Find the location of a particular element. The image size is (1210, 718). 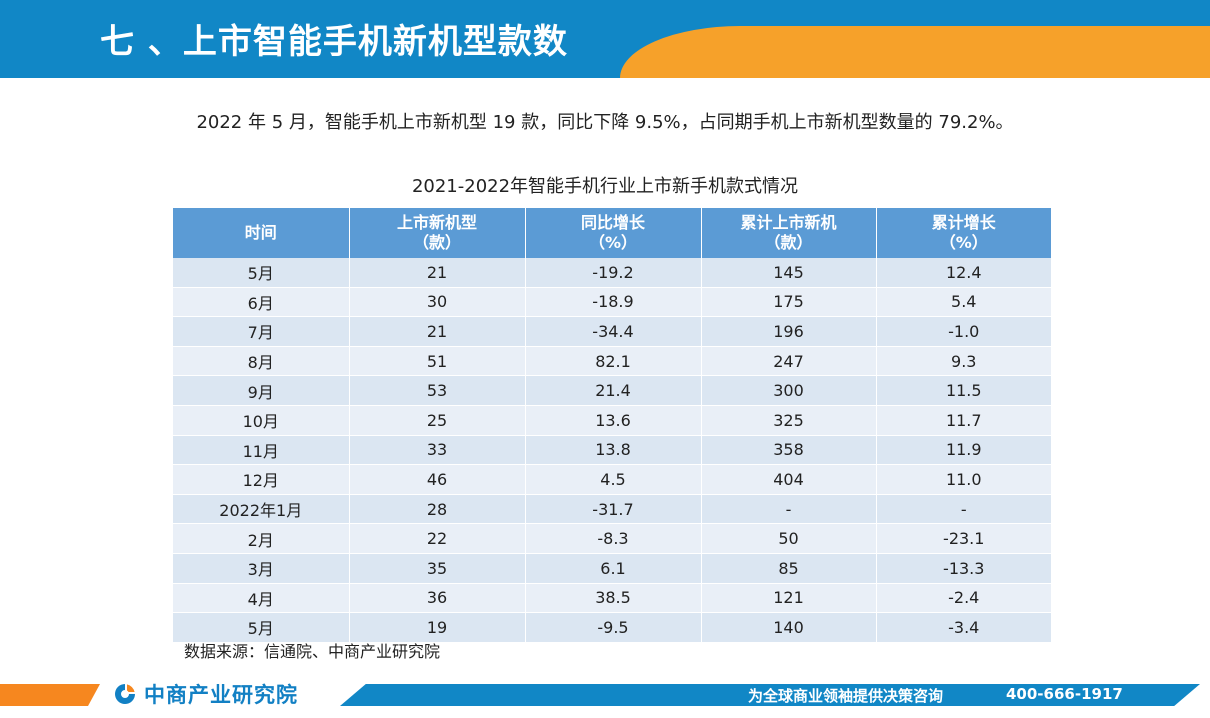

table-cell: 196 is located at coordinates (789, 331).